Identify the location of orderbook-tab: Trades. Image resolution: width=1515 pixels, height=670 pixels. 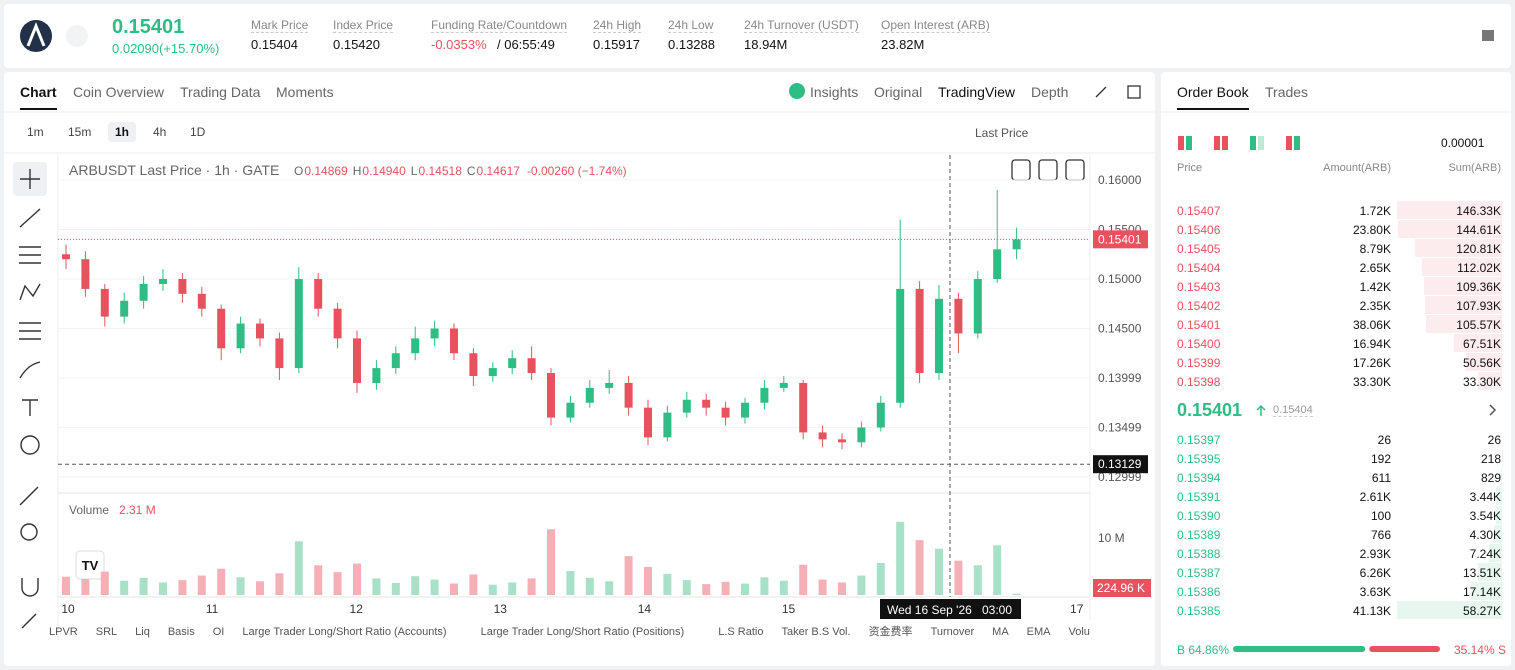
(1287, 92).